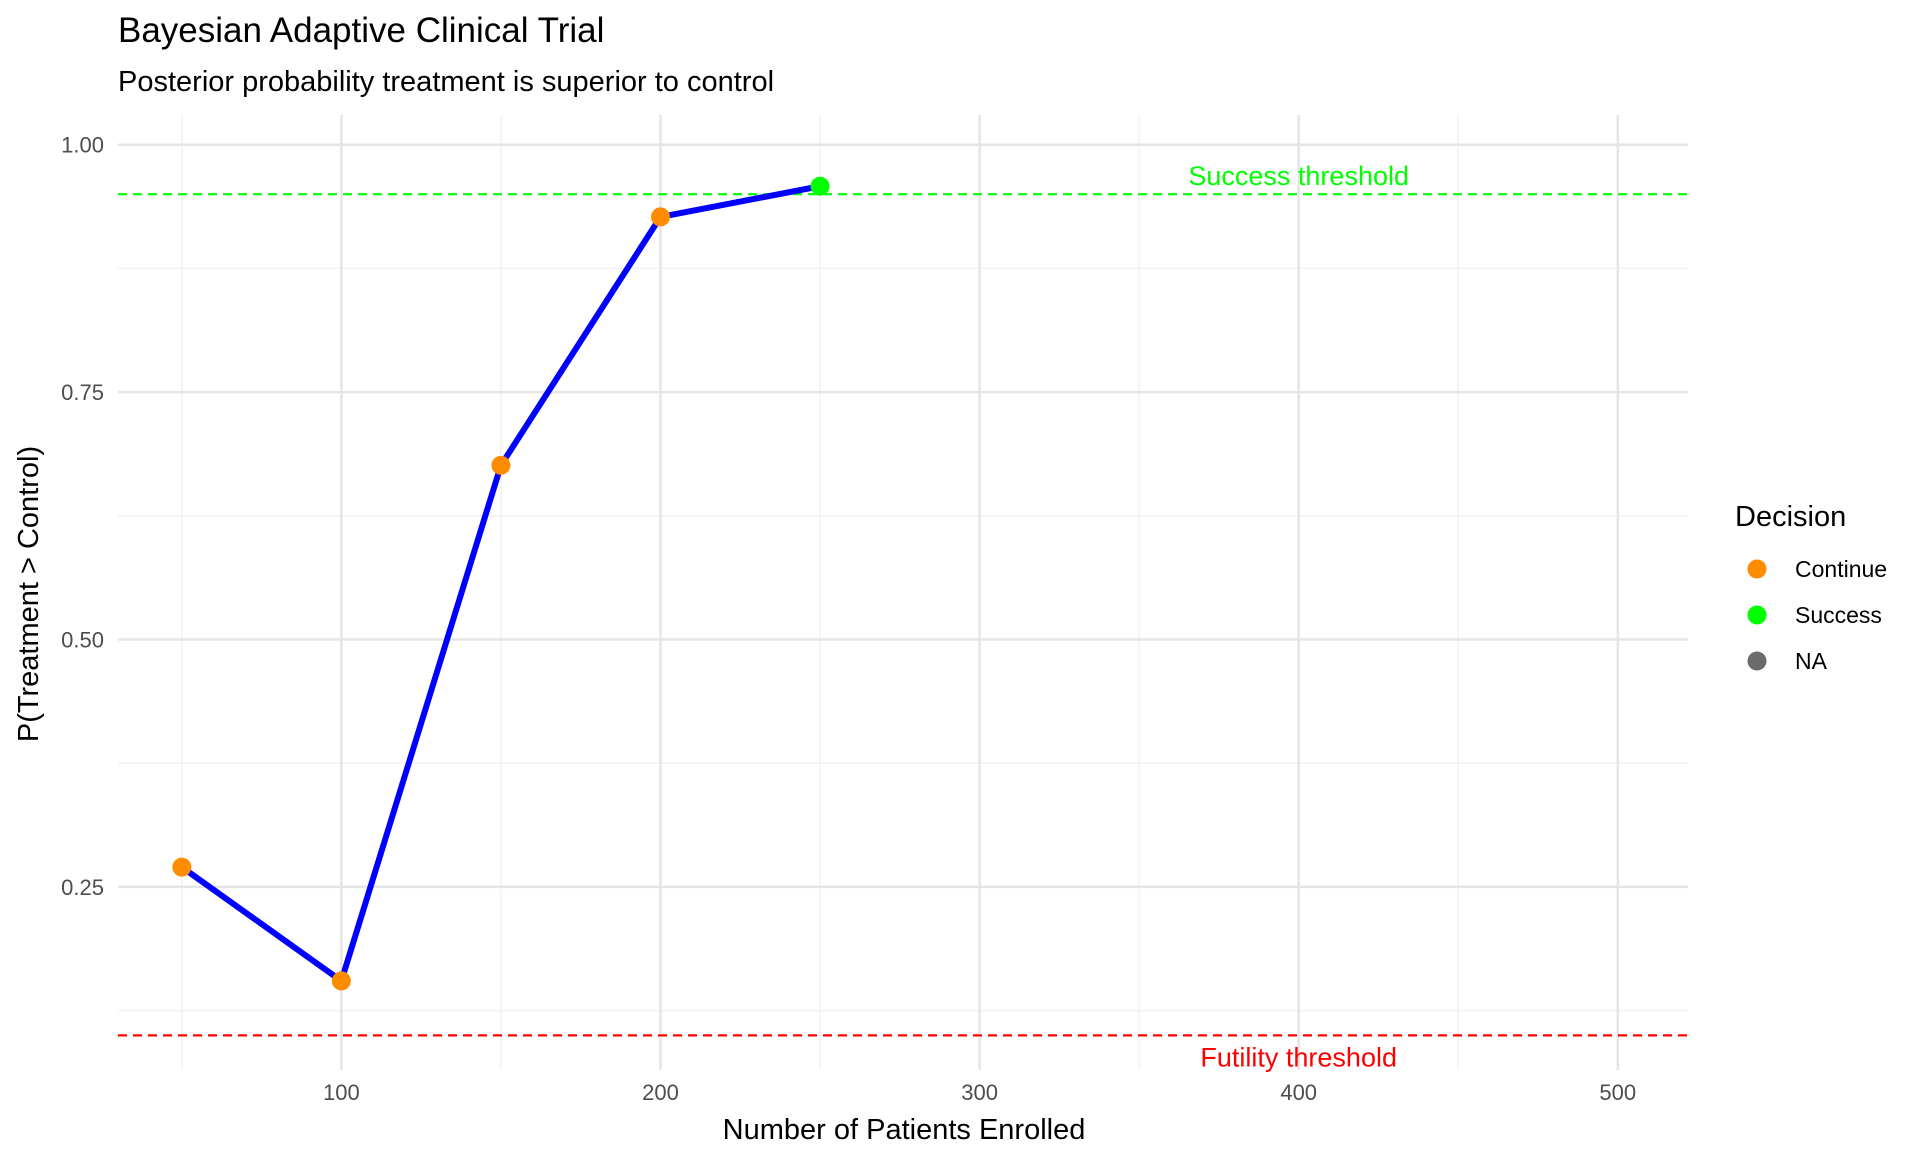 The image size is (1920, 1152). Describe the element at coordinates (1757, 615) in the screenshot. I see `legend-key-success` at that location.